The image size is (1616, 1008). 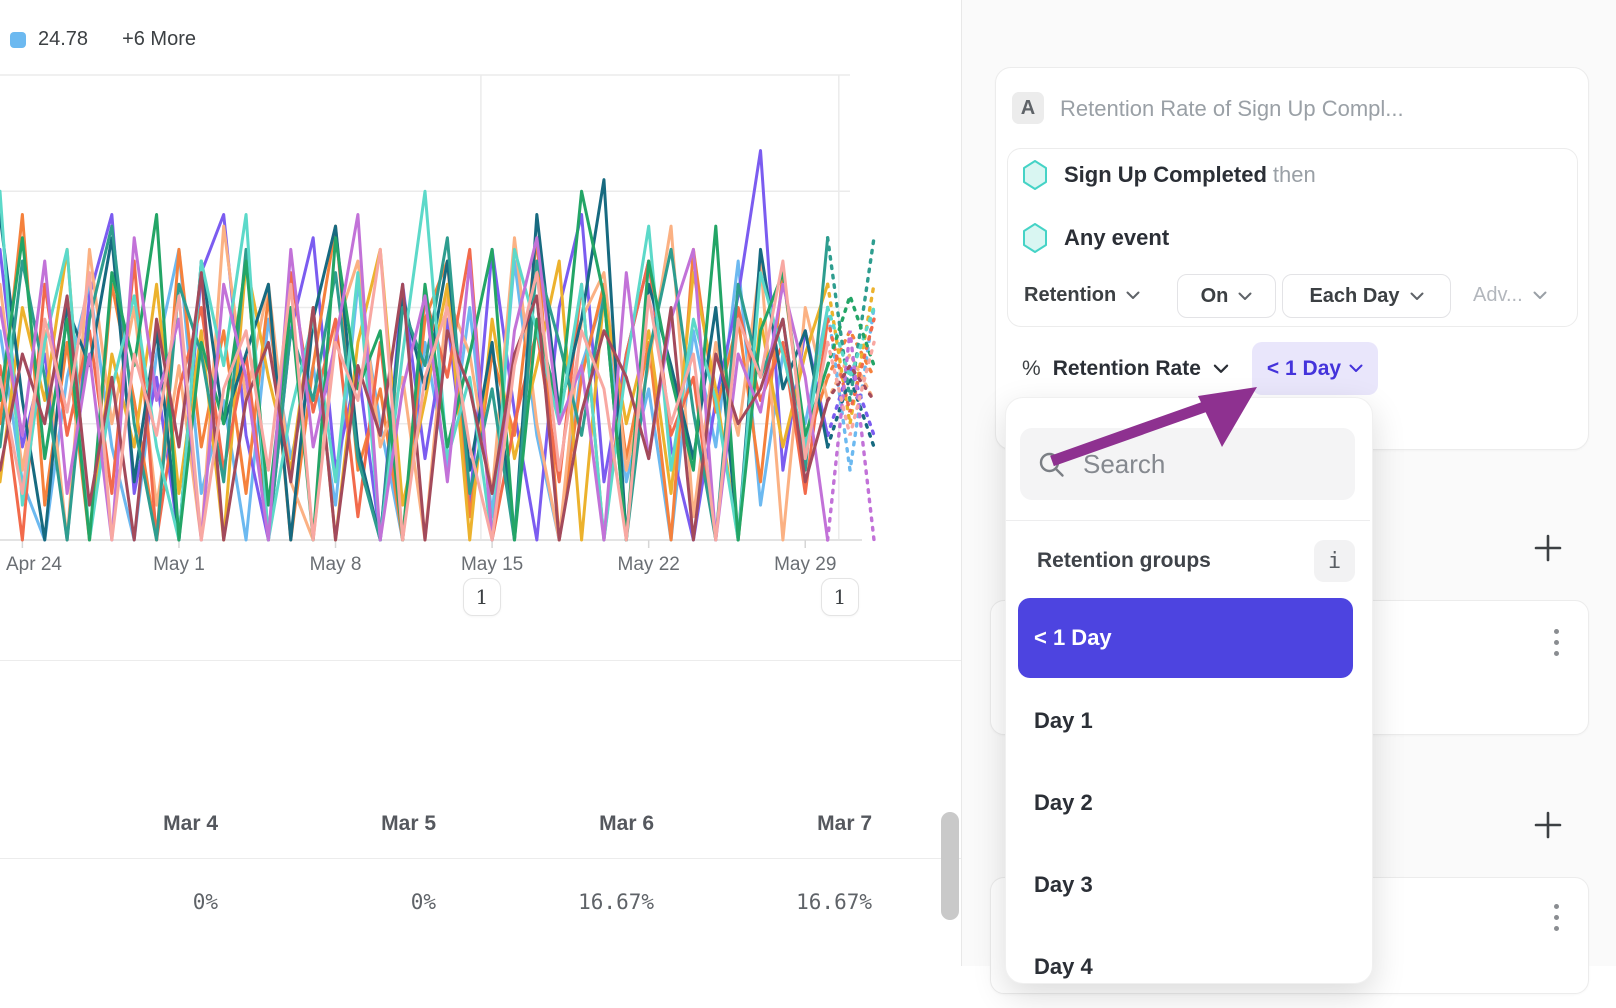 What do you see at coordinates (1185, 638) in the screenshot?
I see `menu-item-selected: < 1 Day` at bounding box center [1185, 638].